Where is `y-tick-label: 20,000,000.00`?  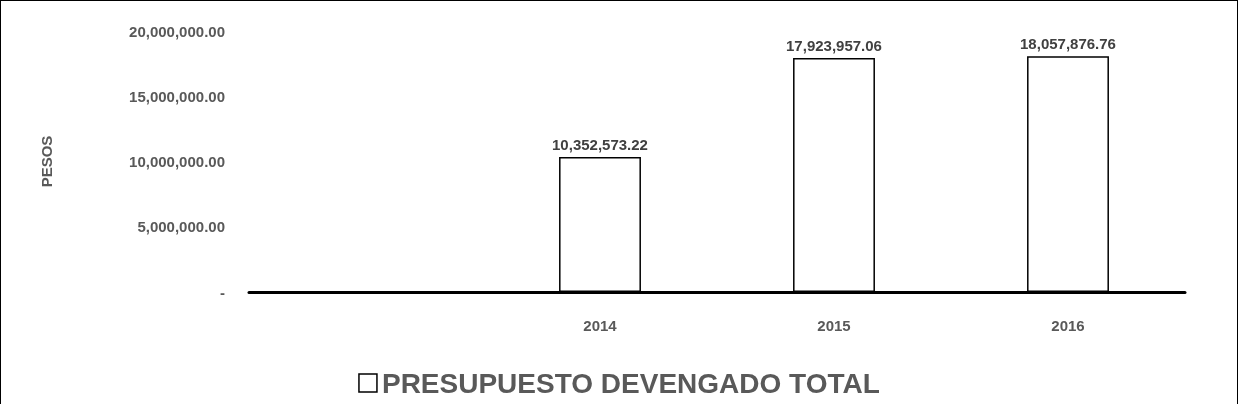 y-tick-label: 20,000,000.00 is located at coordinates (177, 31).